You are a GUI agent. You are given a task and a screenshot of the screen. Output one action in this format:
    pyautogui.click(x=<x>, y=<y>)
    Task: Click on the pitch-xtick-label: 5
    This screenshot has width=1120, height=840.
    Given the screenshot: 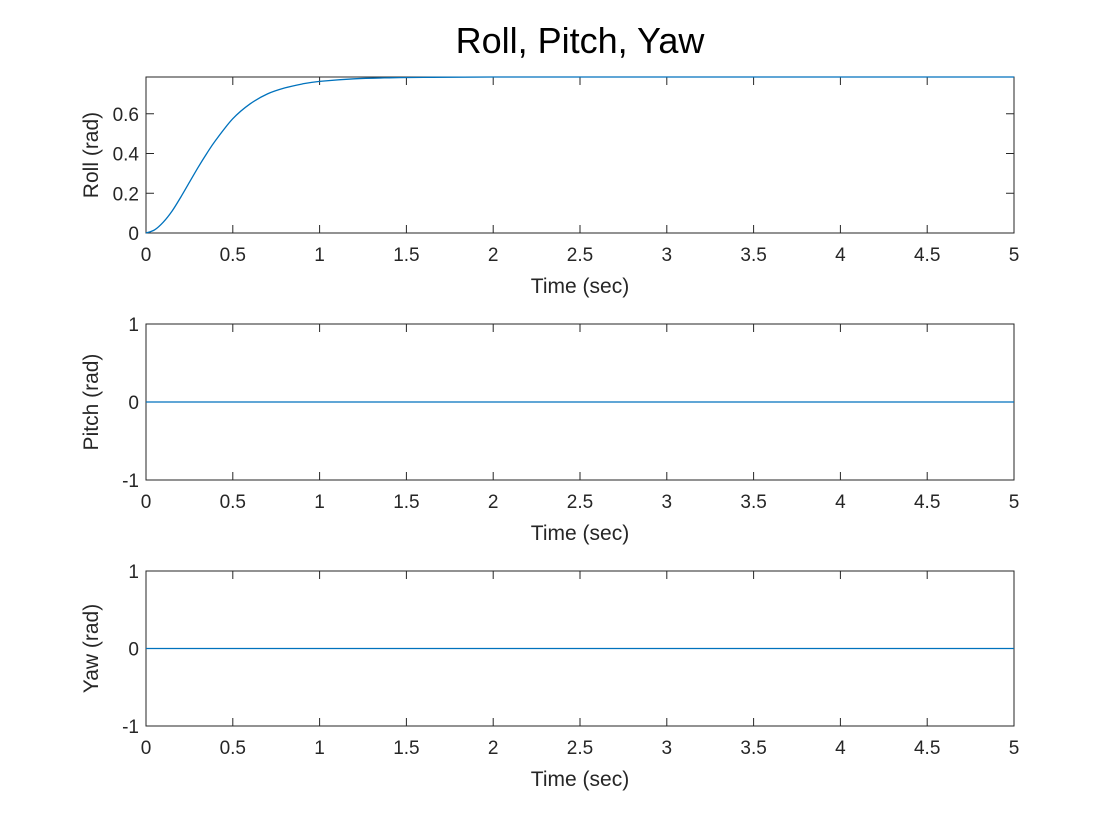 What is the action you would take?
    pyautogui.click(x=1014, y=502)
    